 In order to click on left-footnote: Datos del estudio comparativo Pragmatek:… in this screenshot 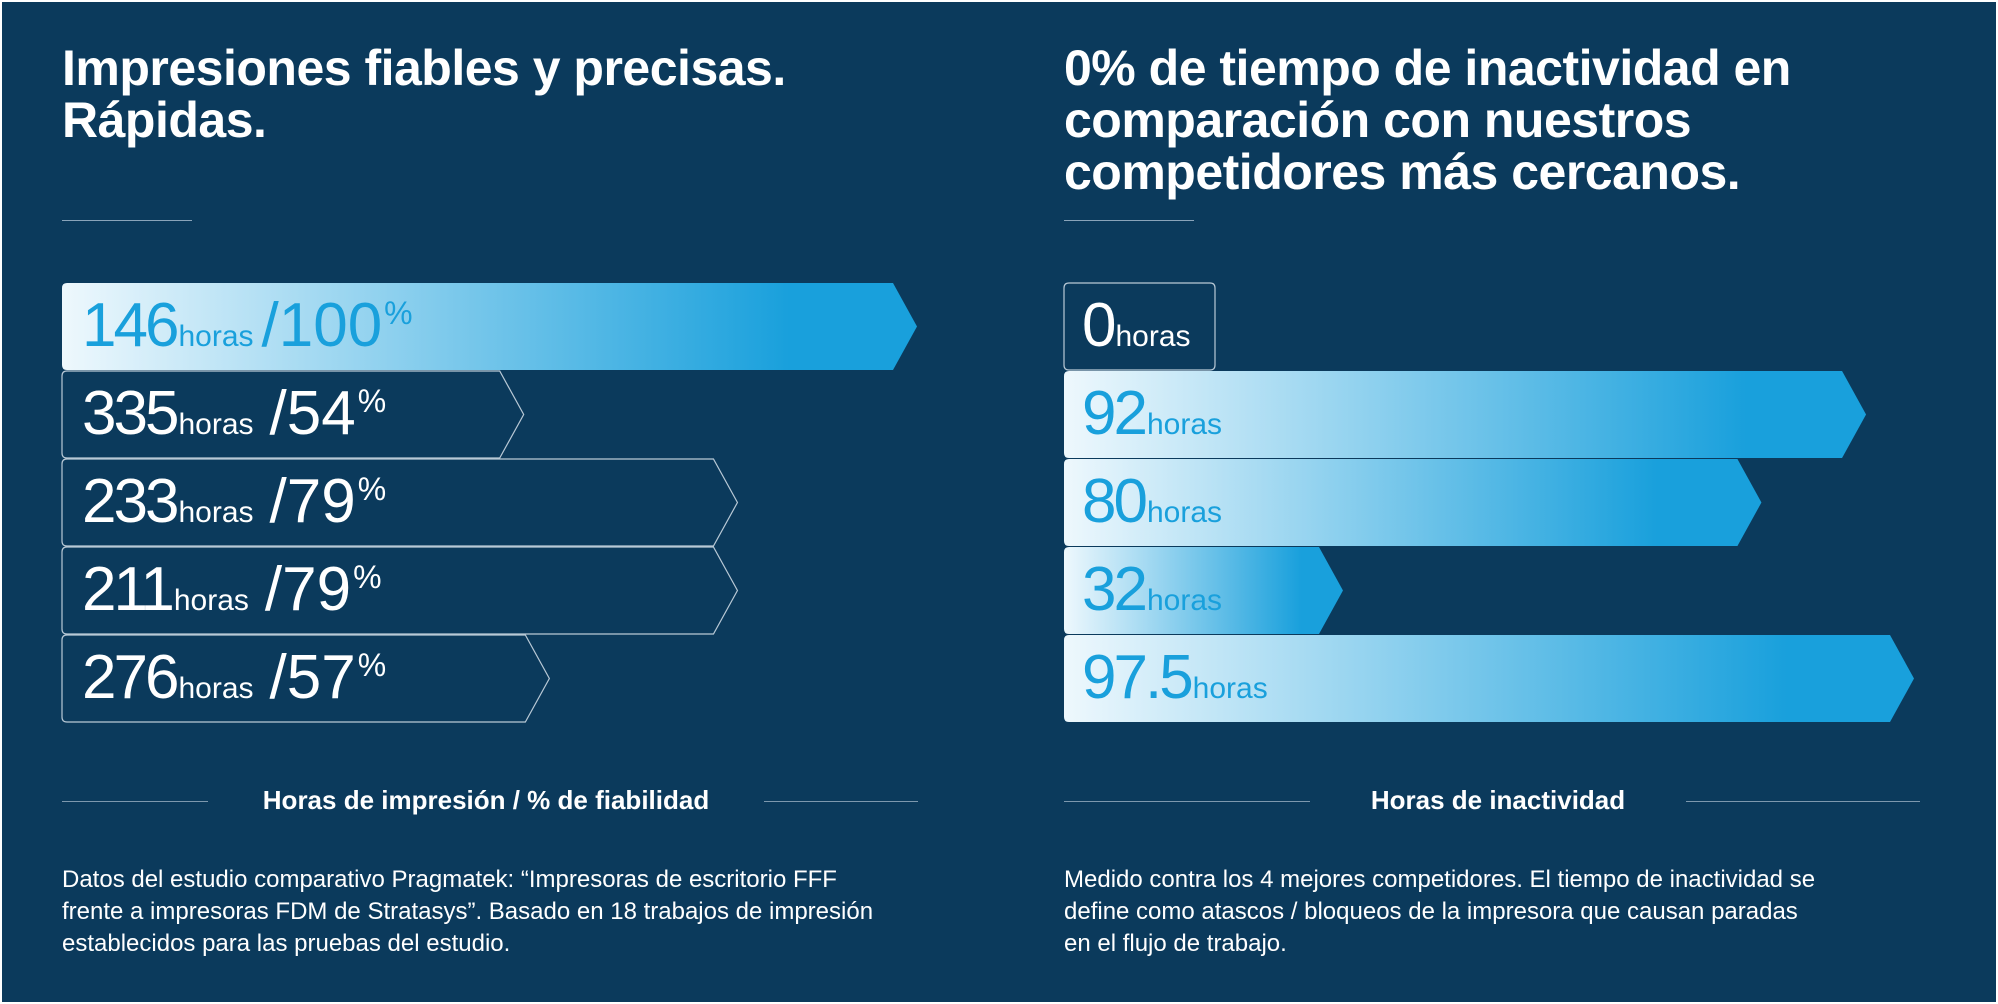, I will do `click(522, 912)`.